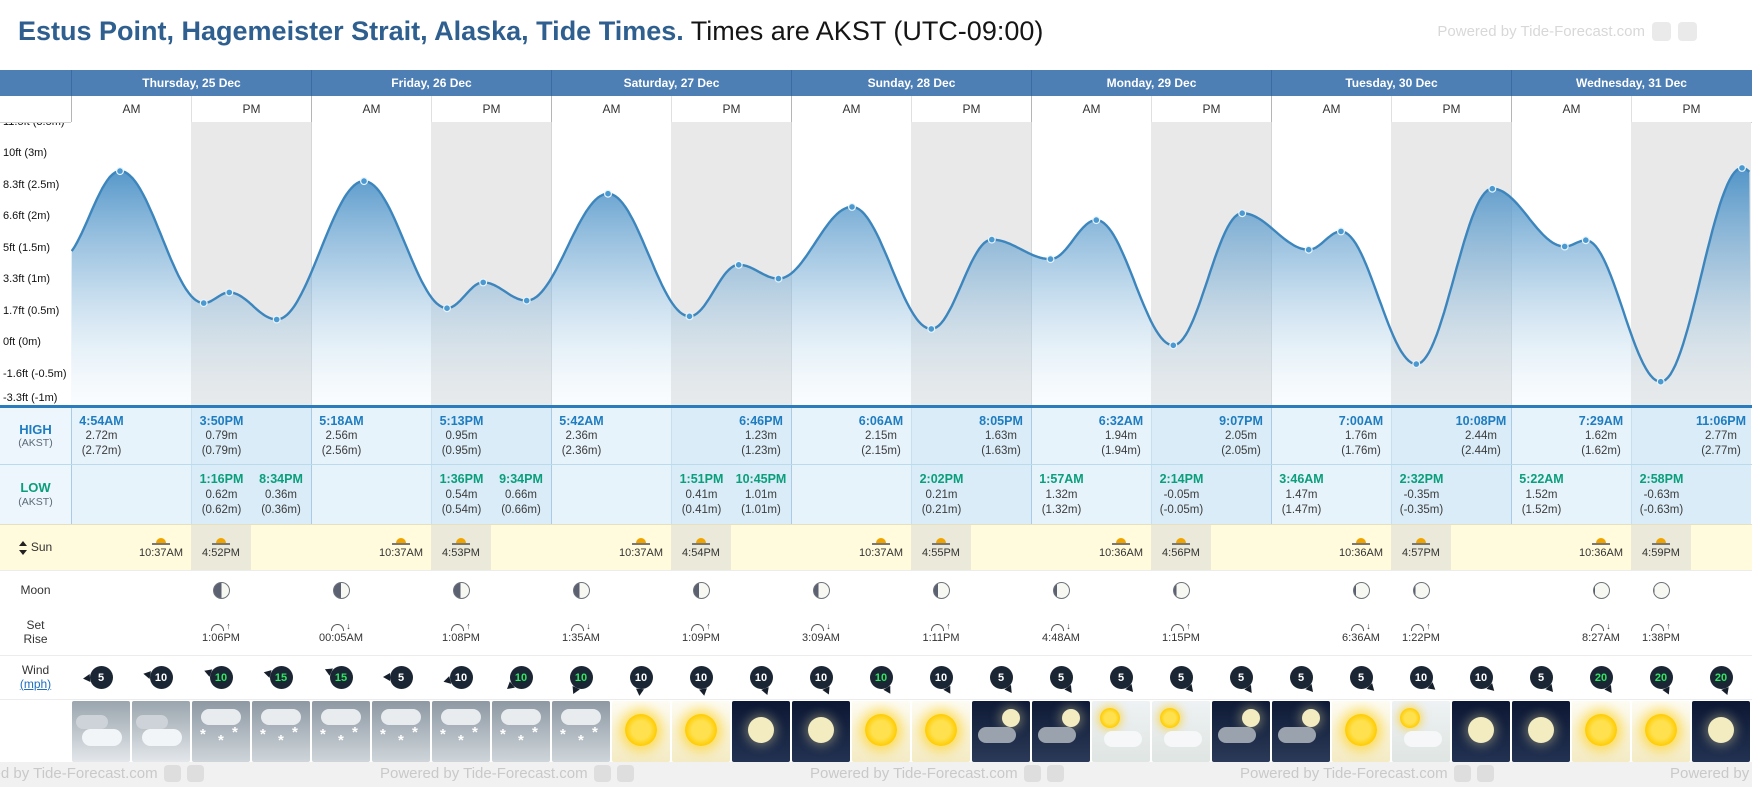 This screenshot has height=787, width=1752. I want to click on high-tide-height-alt: (2.77m), so click(1721, 451).